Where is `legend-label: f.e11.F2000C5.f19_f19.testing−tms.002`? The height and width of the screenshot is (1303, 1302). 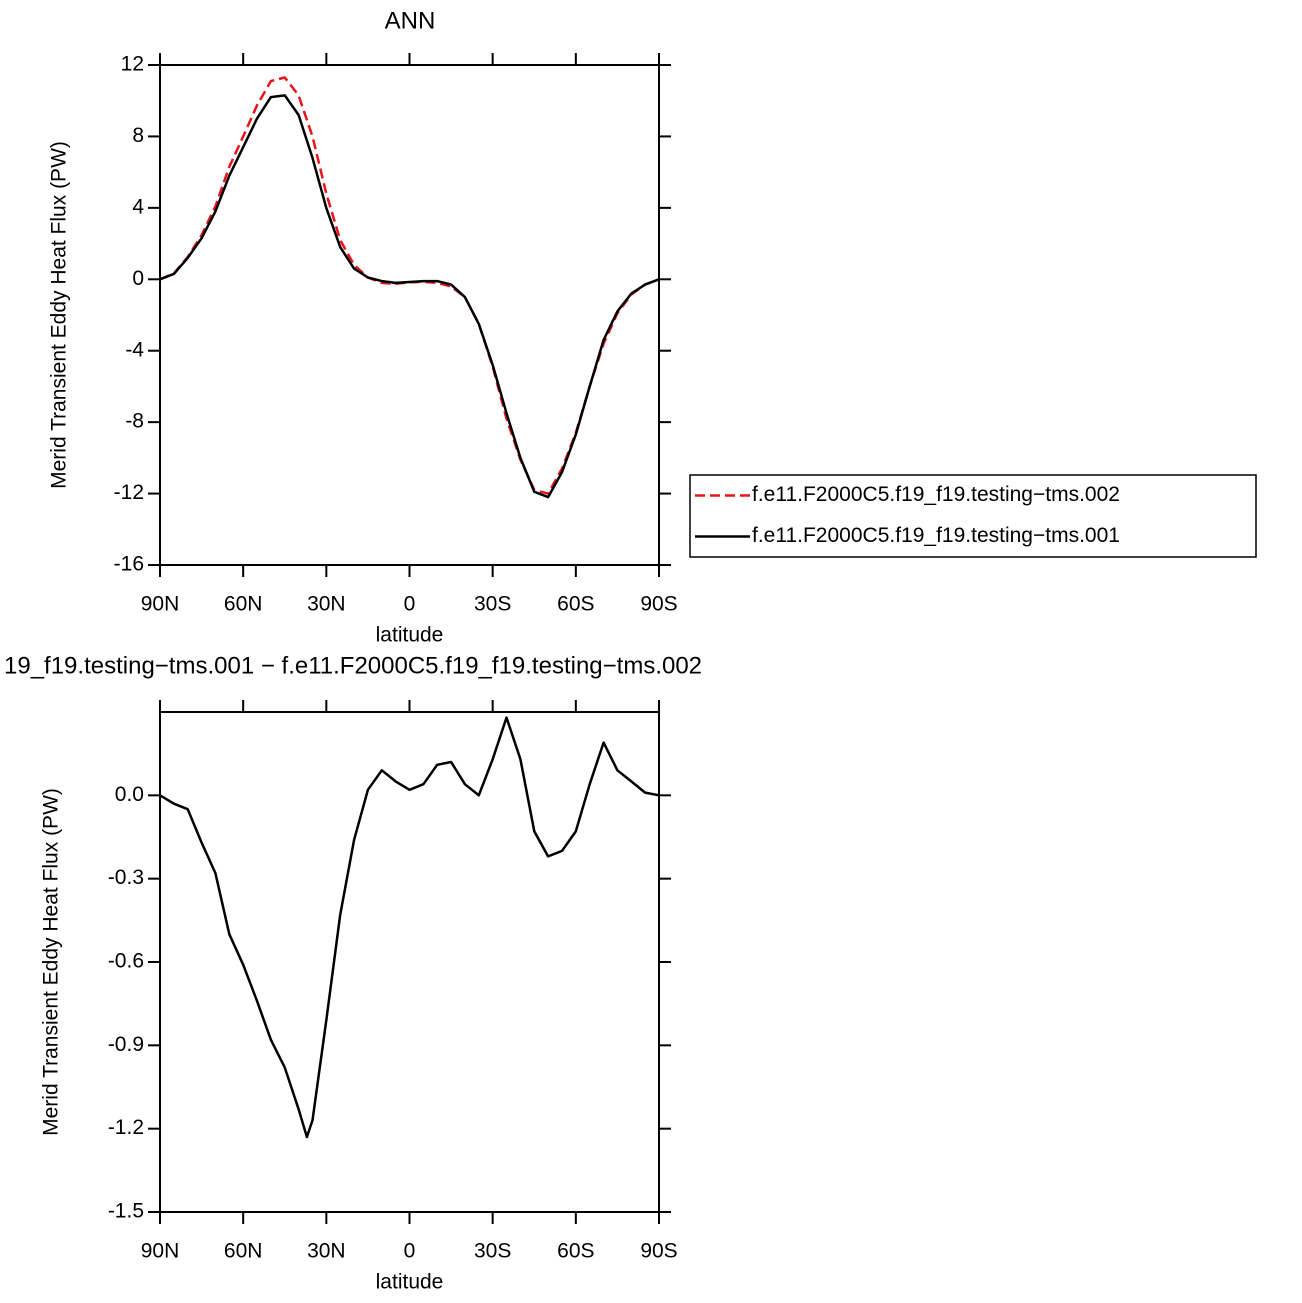
legend-label: f.e11.F2000C5.f19_f19.testing−tms.002 is located at coordinates (936, 494).